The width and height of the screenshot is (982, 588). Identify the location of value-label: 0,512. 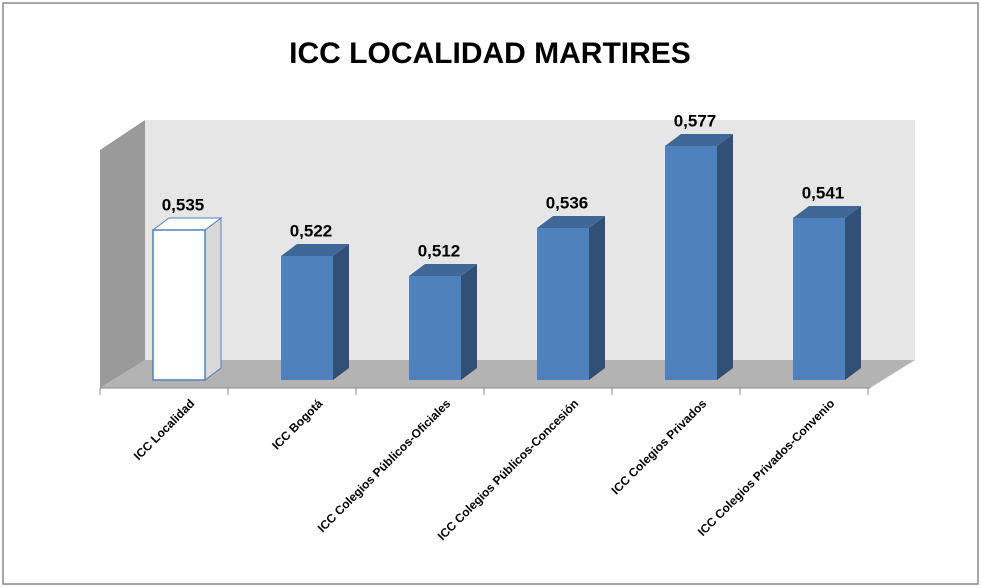
(439, 250).